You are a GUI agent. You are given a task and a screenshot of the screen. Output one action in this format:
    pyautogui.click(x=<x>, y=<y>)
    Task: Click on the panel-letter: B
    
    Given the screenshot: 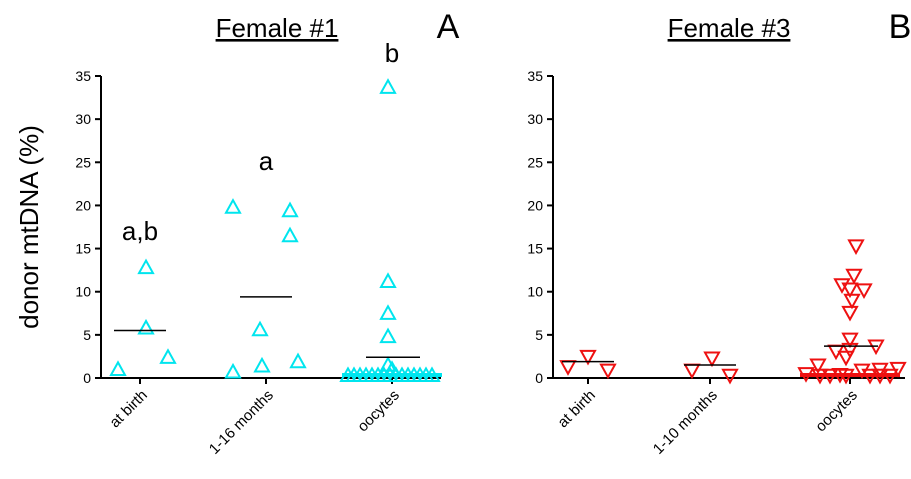 What is the action you would take?
    pyautogui.click(x=900, y=27)
    